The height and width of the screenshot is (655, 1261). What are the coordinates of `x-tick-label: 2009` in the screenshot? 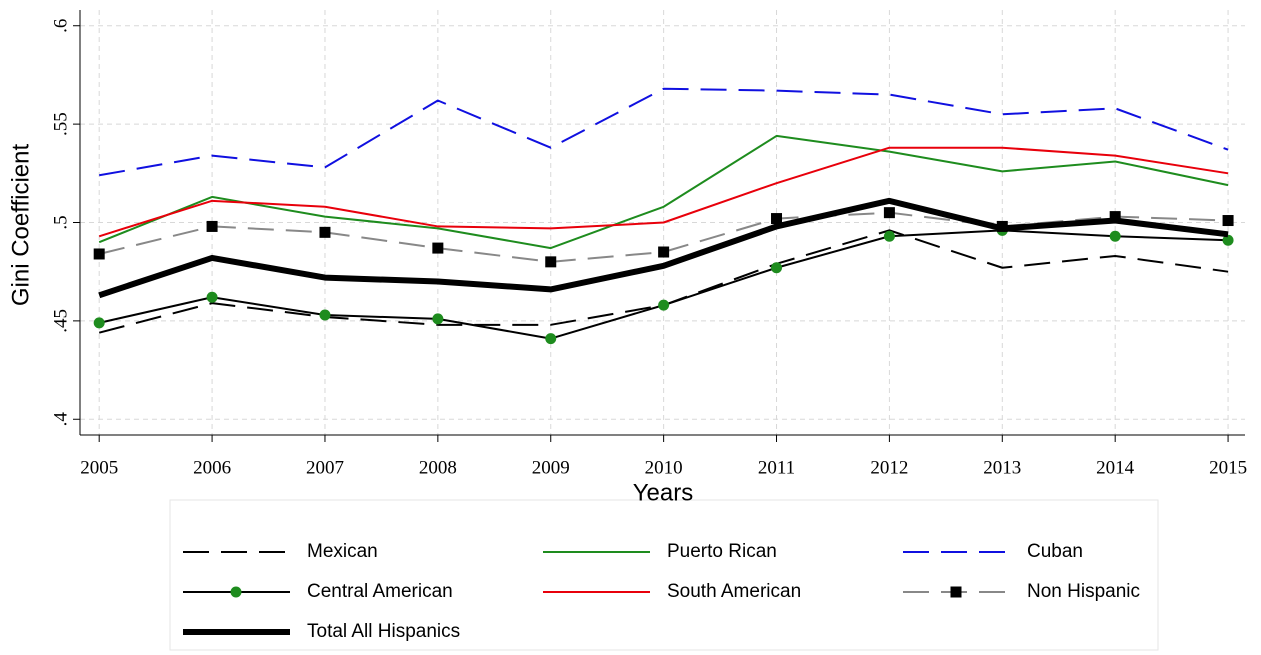 It's located at (551, 467).